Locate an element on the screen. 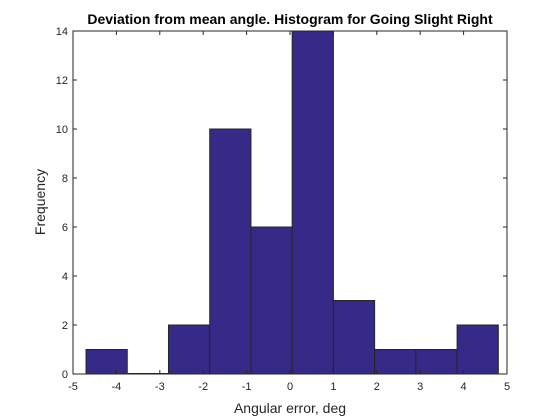 This screenshot has width=560, height=420. x-tick-label: -1 is located at coordinates (247, 387).